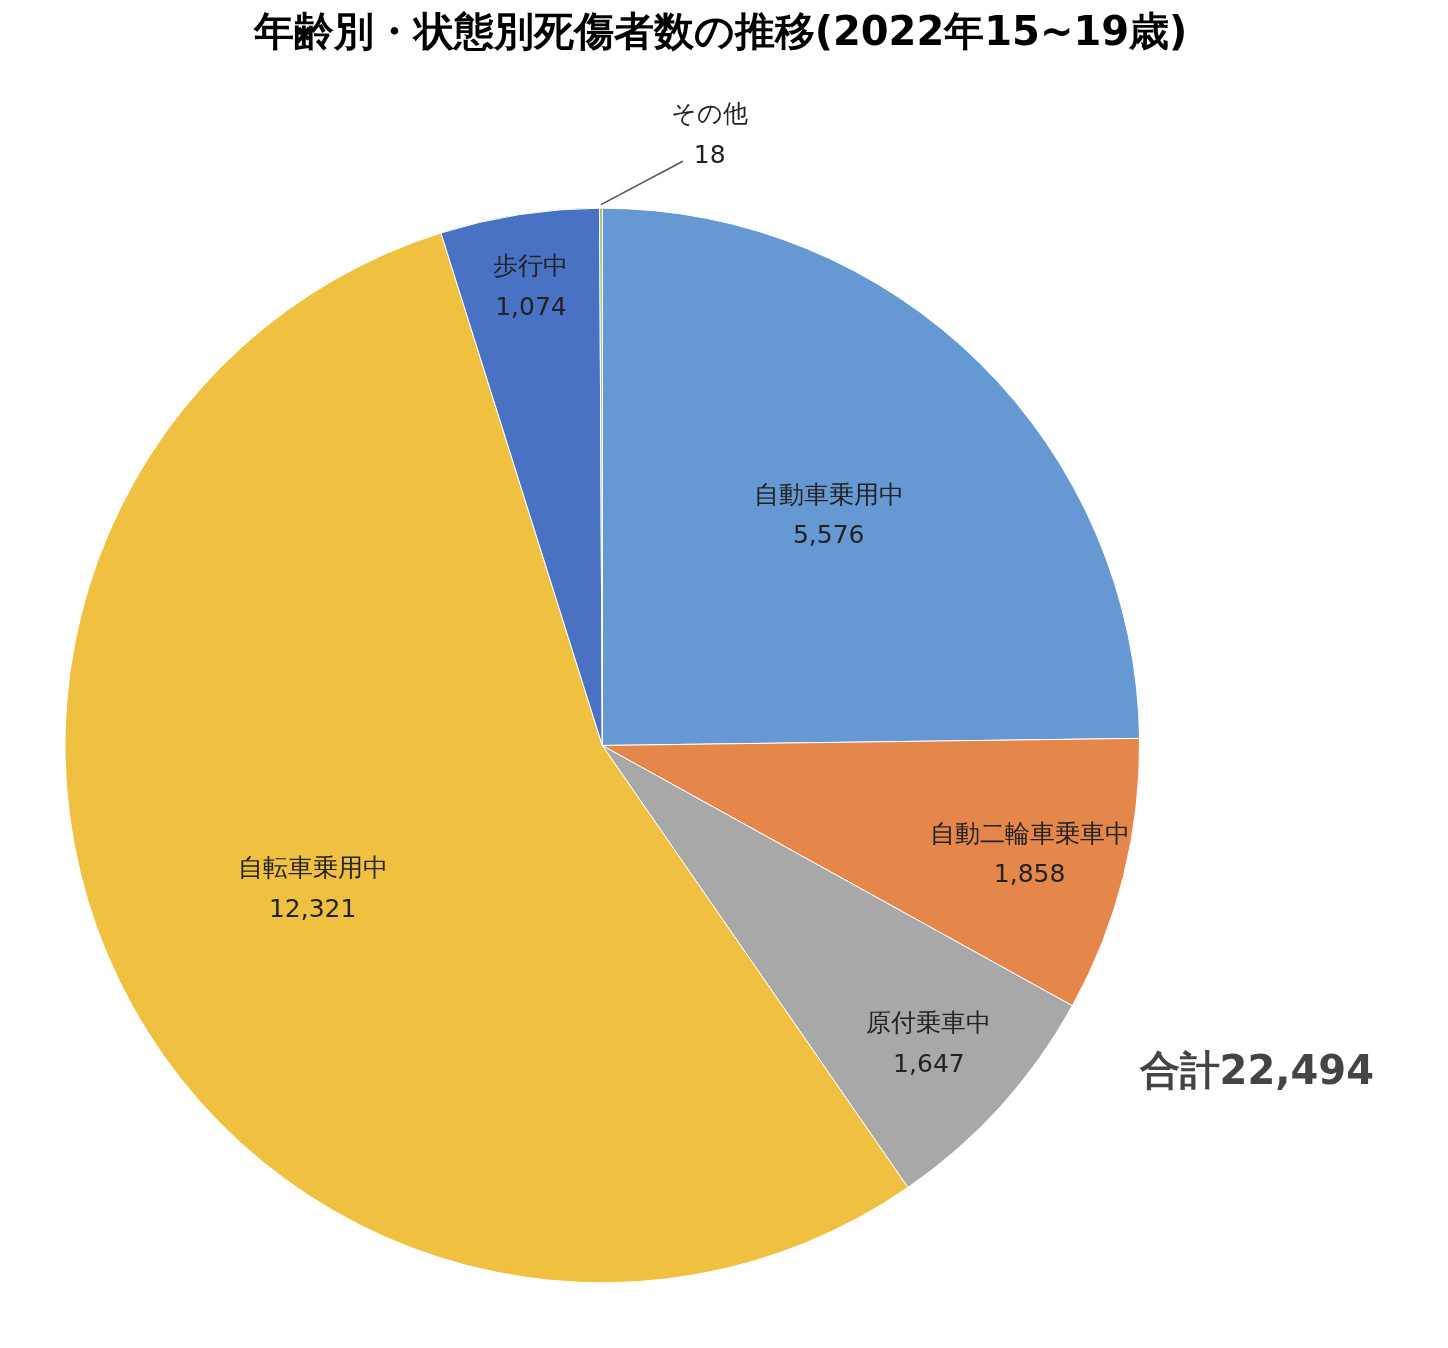 The height and width of the screenshot is (1348, 1448). I want to click on data-label: 5,576, so click(828, 535).